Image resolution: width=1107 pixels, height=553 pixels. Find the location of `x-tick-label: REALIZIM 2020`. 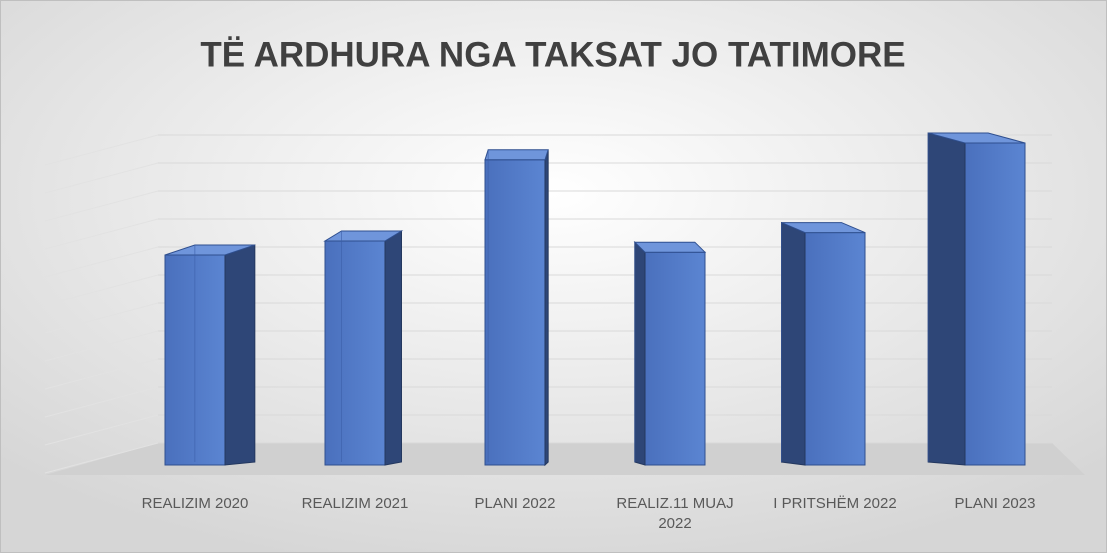

x-tick-label: REALIZIM 2020 is located at coordinates (195, 503).